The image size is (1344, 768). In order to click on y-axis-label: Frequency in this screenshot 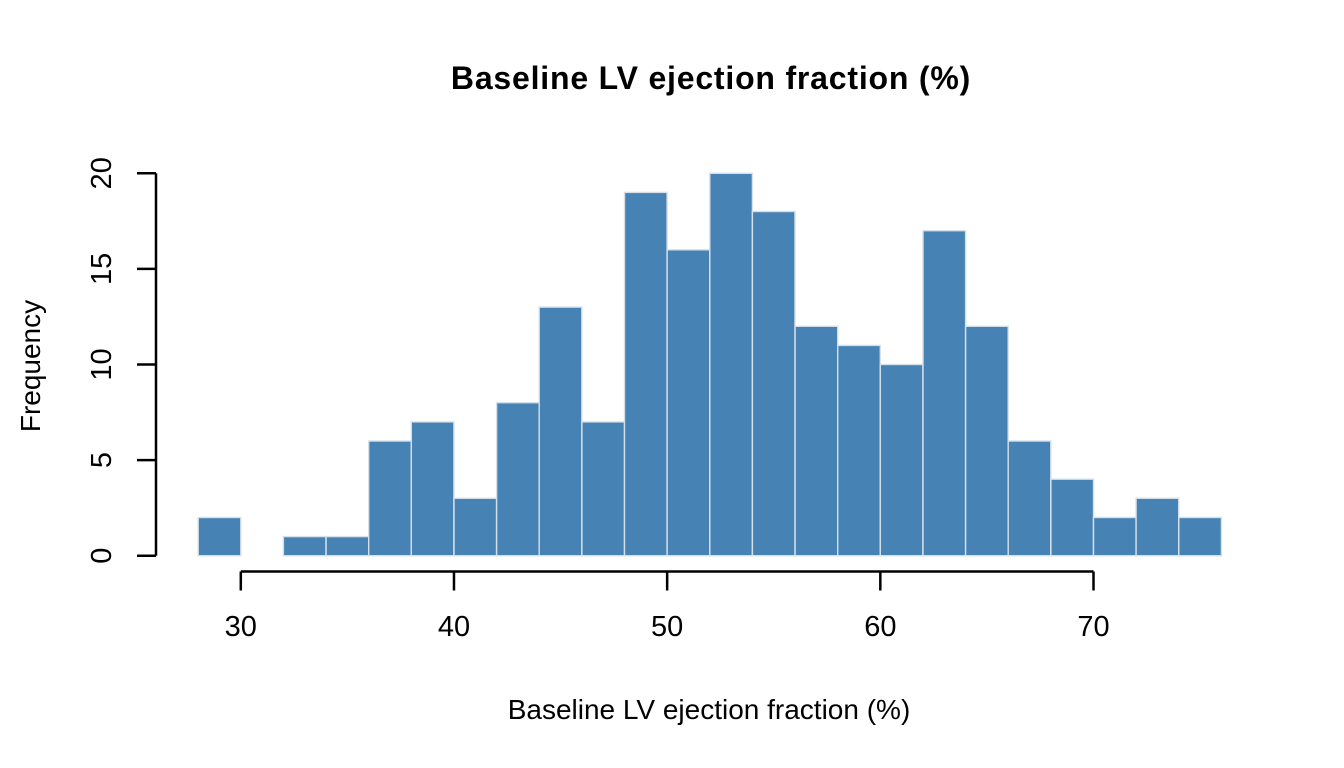, I will do `click(30, 366)`.